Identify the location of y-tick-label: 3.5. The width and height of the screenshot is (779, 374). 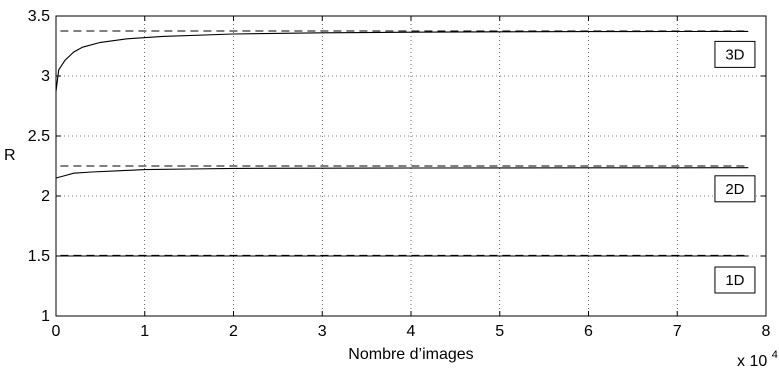
(39, 16).